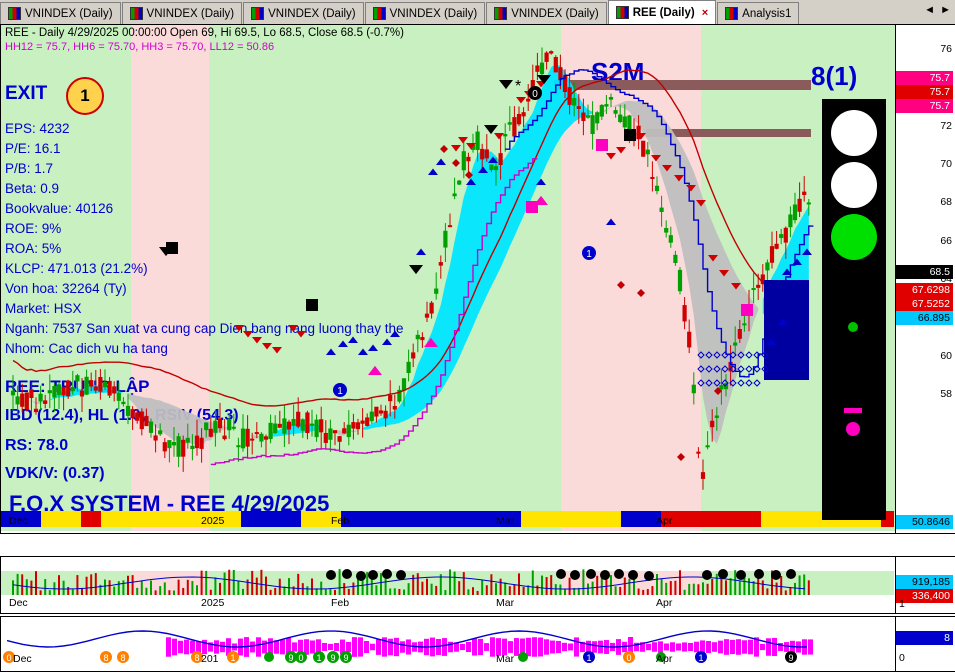 This screenshot has height=672, width=955. Describe the element at coordinates (33, 228) in the screenshot. I see `stat-line-5: ROE: 9%` at that location.